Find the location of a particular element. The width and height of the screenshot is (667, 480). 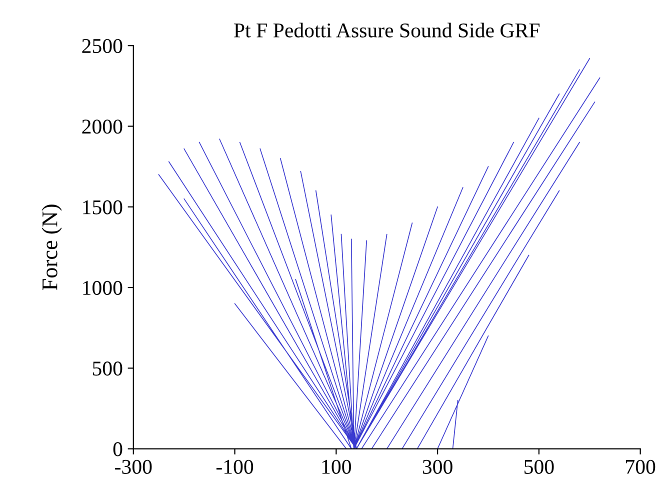

y-tick-label: 2500 is located at coordinates (102, 46).